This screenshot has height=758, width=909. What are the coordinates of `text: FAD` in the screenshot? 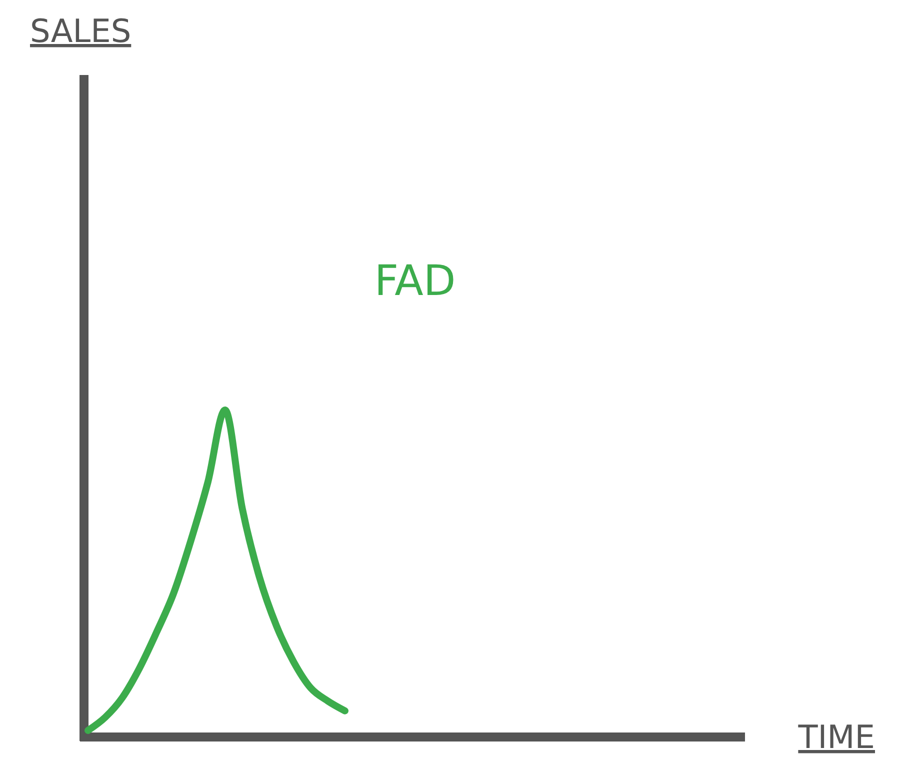 It's located at (415, 280).